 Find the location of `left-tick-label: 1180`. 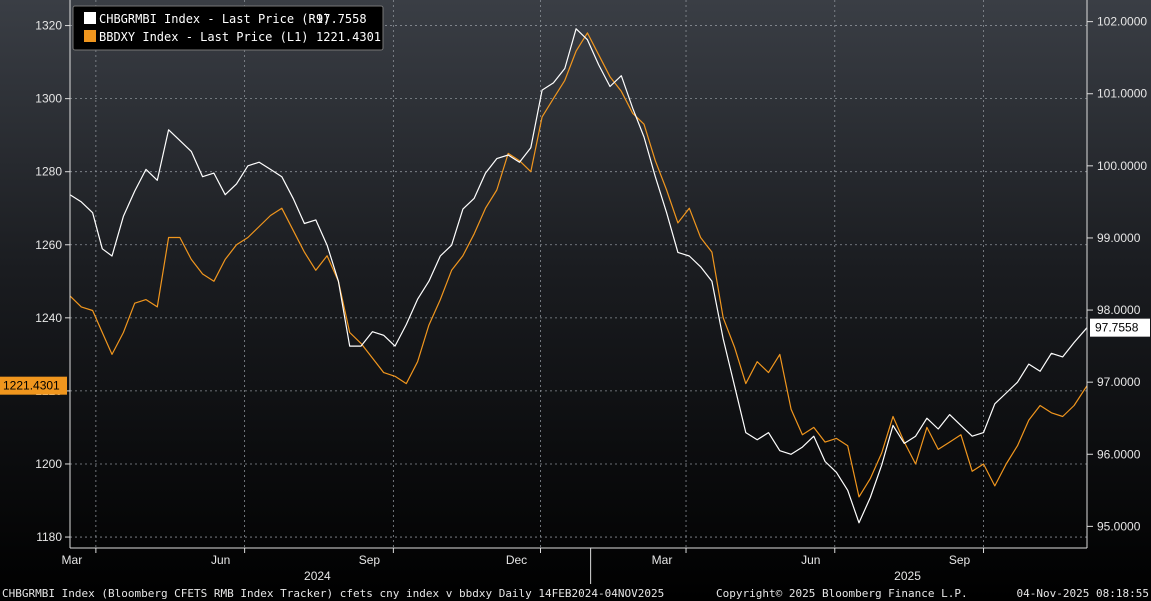

left-tick-label: 1180 is located at coordinates (49, 537).